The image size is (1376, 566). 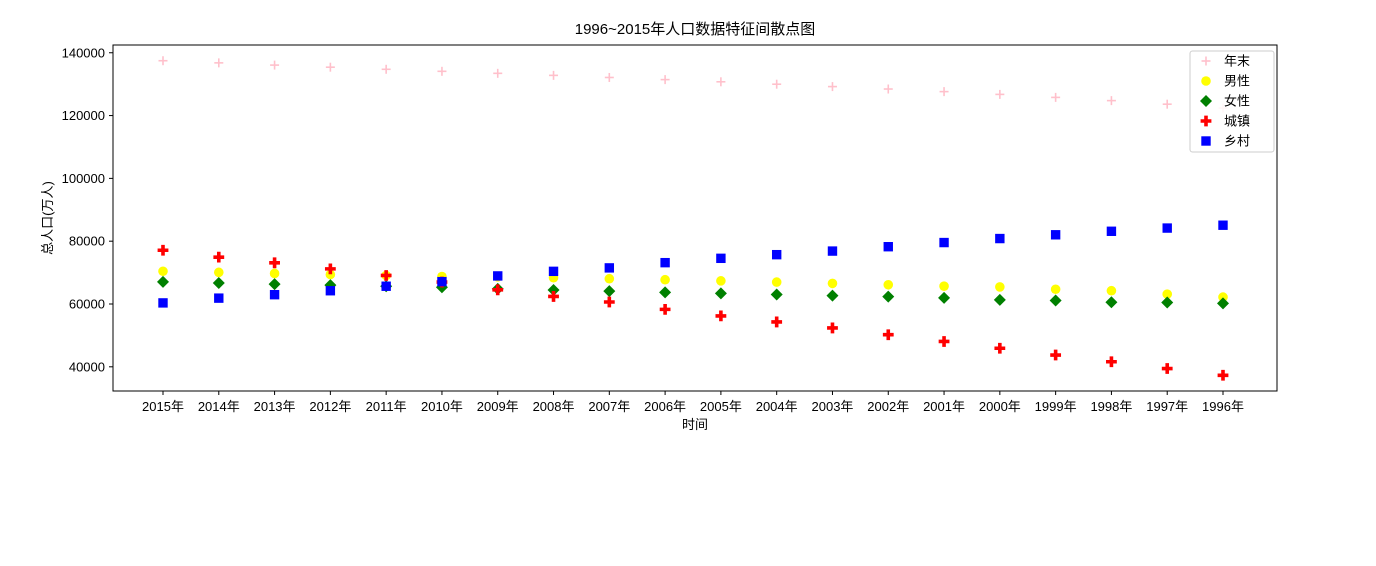 What do you see at coordinates (609, 406) in the screenshot?
I see `x-tick-label: 2007年` at bounding box center [609, 406].